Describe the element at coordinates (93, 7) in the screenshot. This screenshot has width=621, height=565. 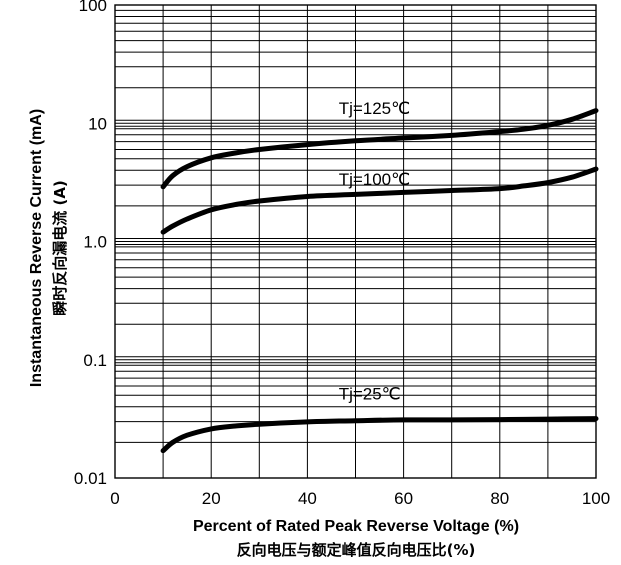
I see `y-tick-label: 100` at that location.